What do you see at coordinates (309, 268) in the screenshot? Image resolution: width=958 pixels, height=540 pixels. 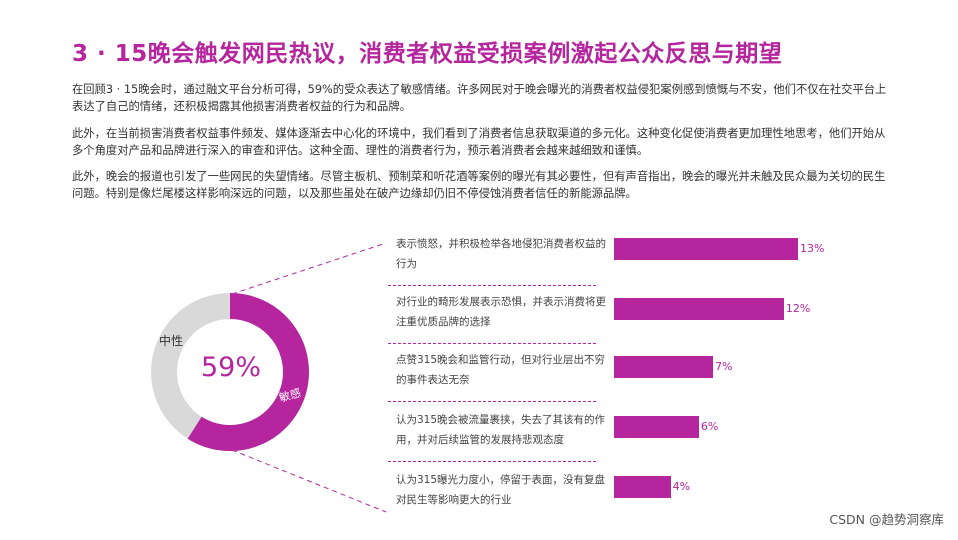 I see `connector-line-top` at bounding box center [309, 268].